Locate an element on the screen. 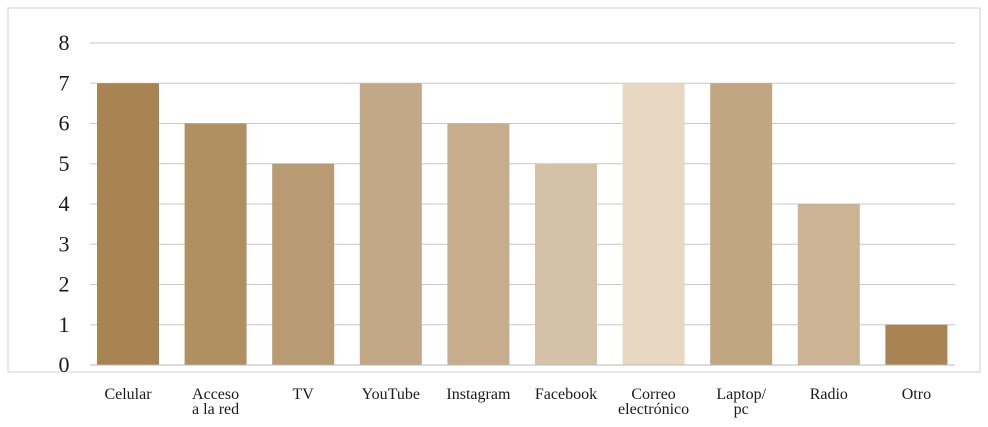 This screenshot has height=427, width=988. y-axis-tick-labels: 0 1 2 3 4 5 6 7 8 is located at coordinates (64, 203).